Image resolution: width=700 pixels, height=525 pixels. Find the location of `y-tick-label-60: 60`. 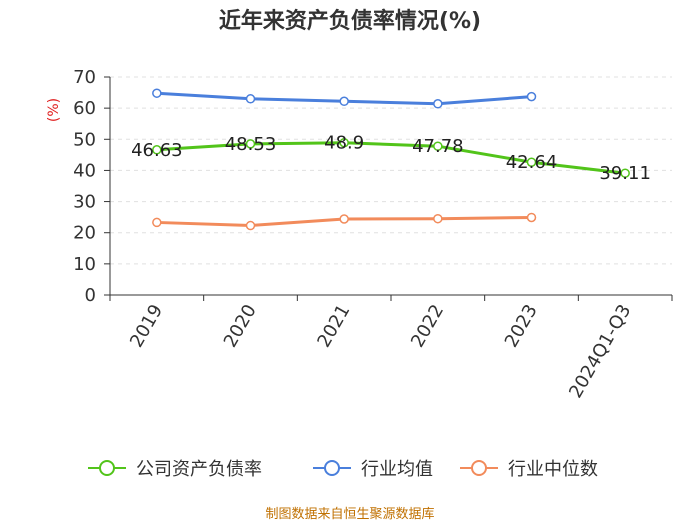

y-tick-label-60: 60 is located at coordinates (84, 108).